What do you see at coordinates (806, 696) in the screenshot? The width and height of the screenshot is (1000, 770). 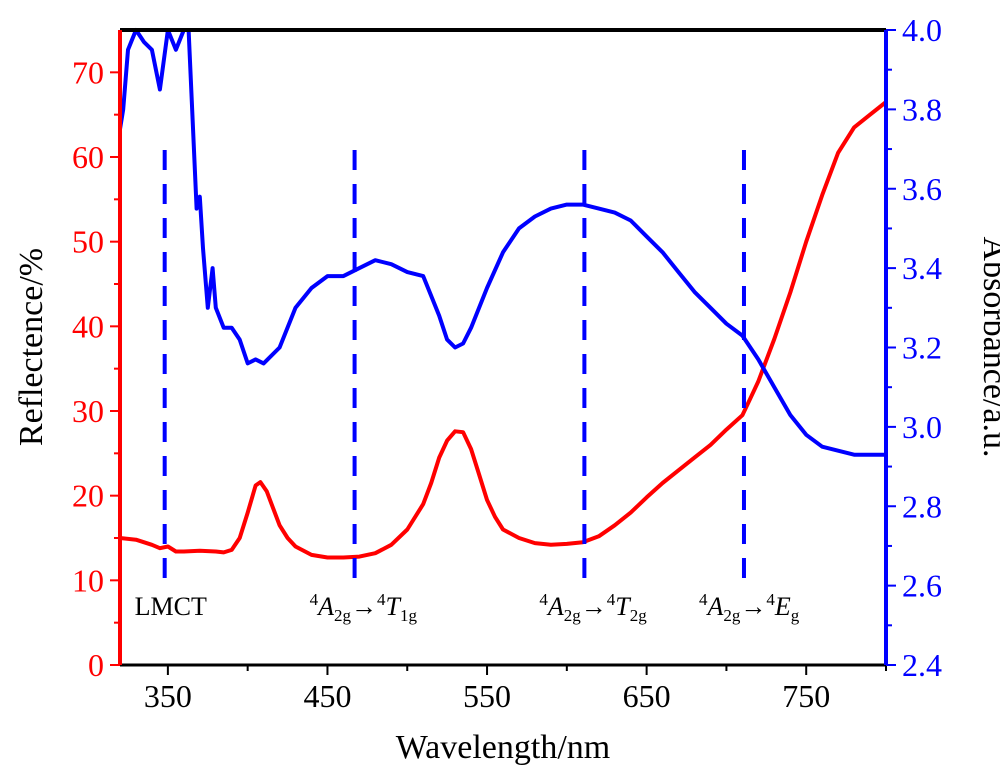 I see `x-tick-label: 750` at bounding box center [806, 696].